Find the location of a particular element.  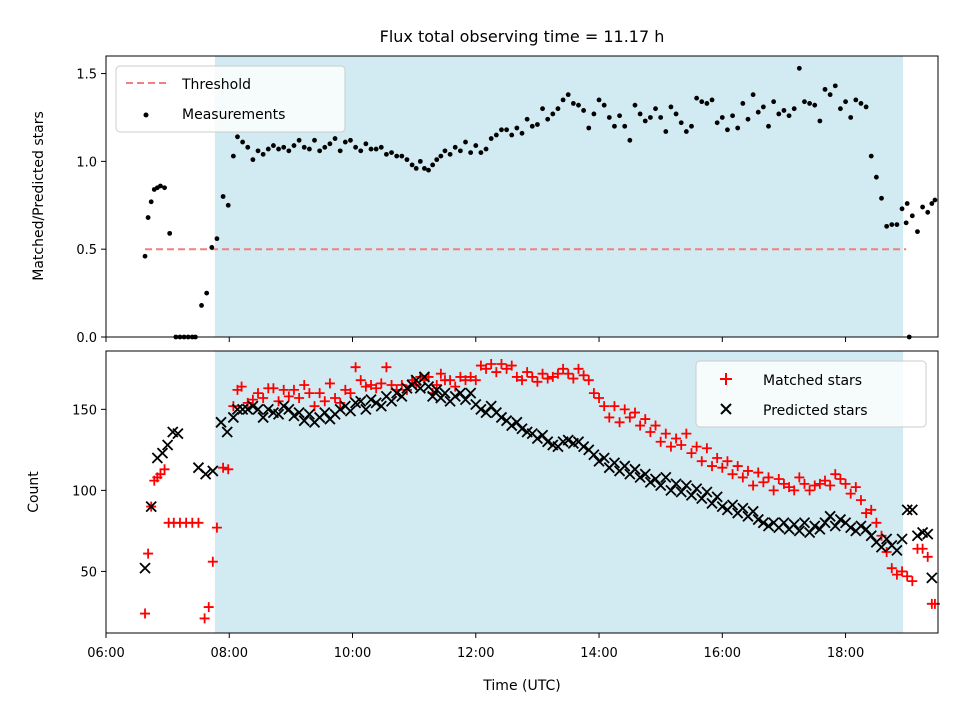

matched-legend-label: Matched stars is located at coordinates (812, 381).